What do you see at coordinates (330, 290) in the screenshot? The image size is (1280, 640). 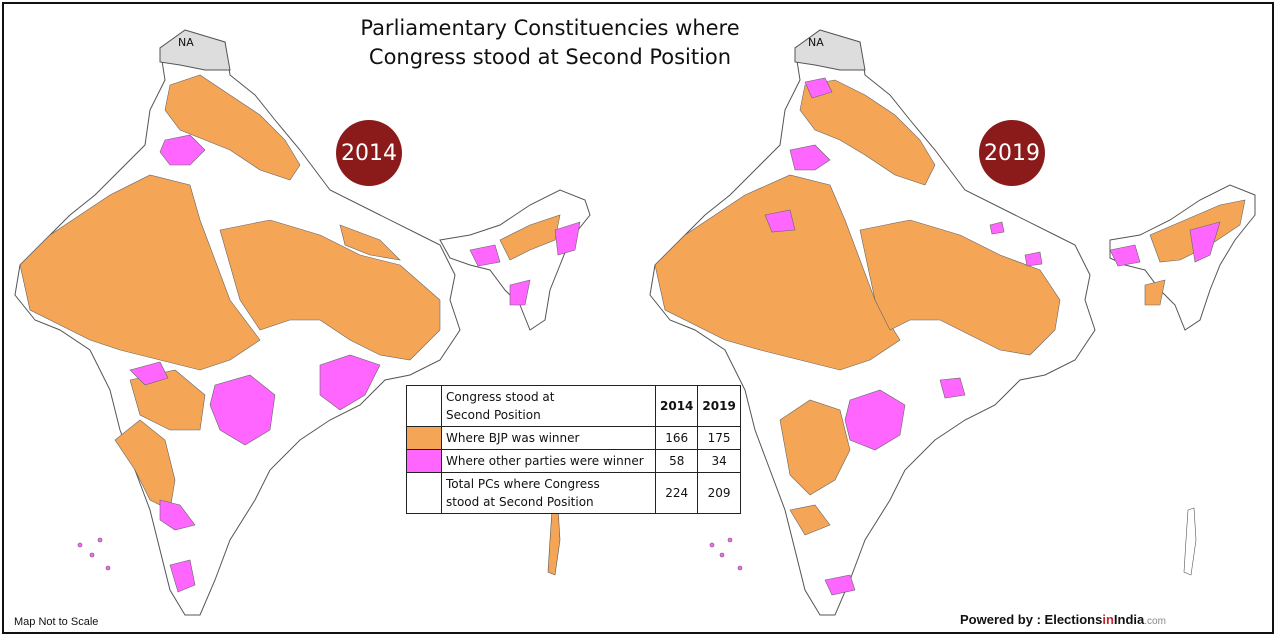 I see `bjp-region-central-2014` at bounding box center [330, 290].